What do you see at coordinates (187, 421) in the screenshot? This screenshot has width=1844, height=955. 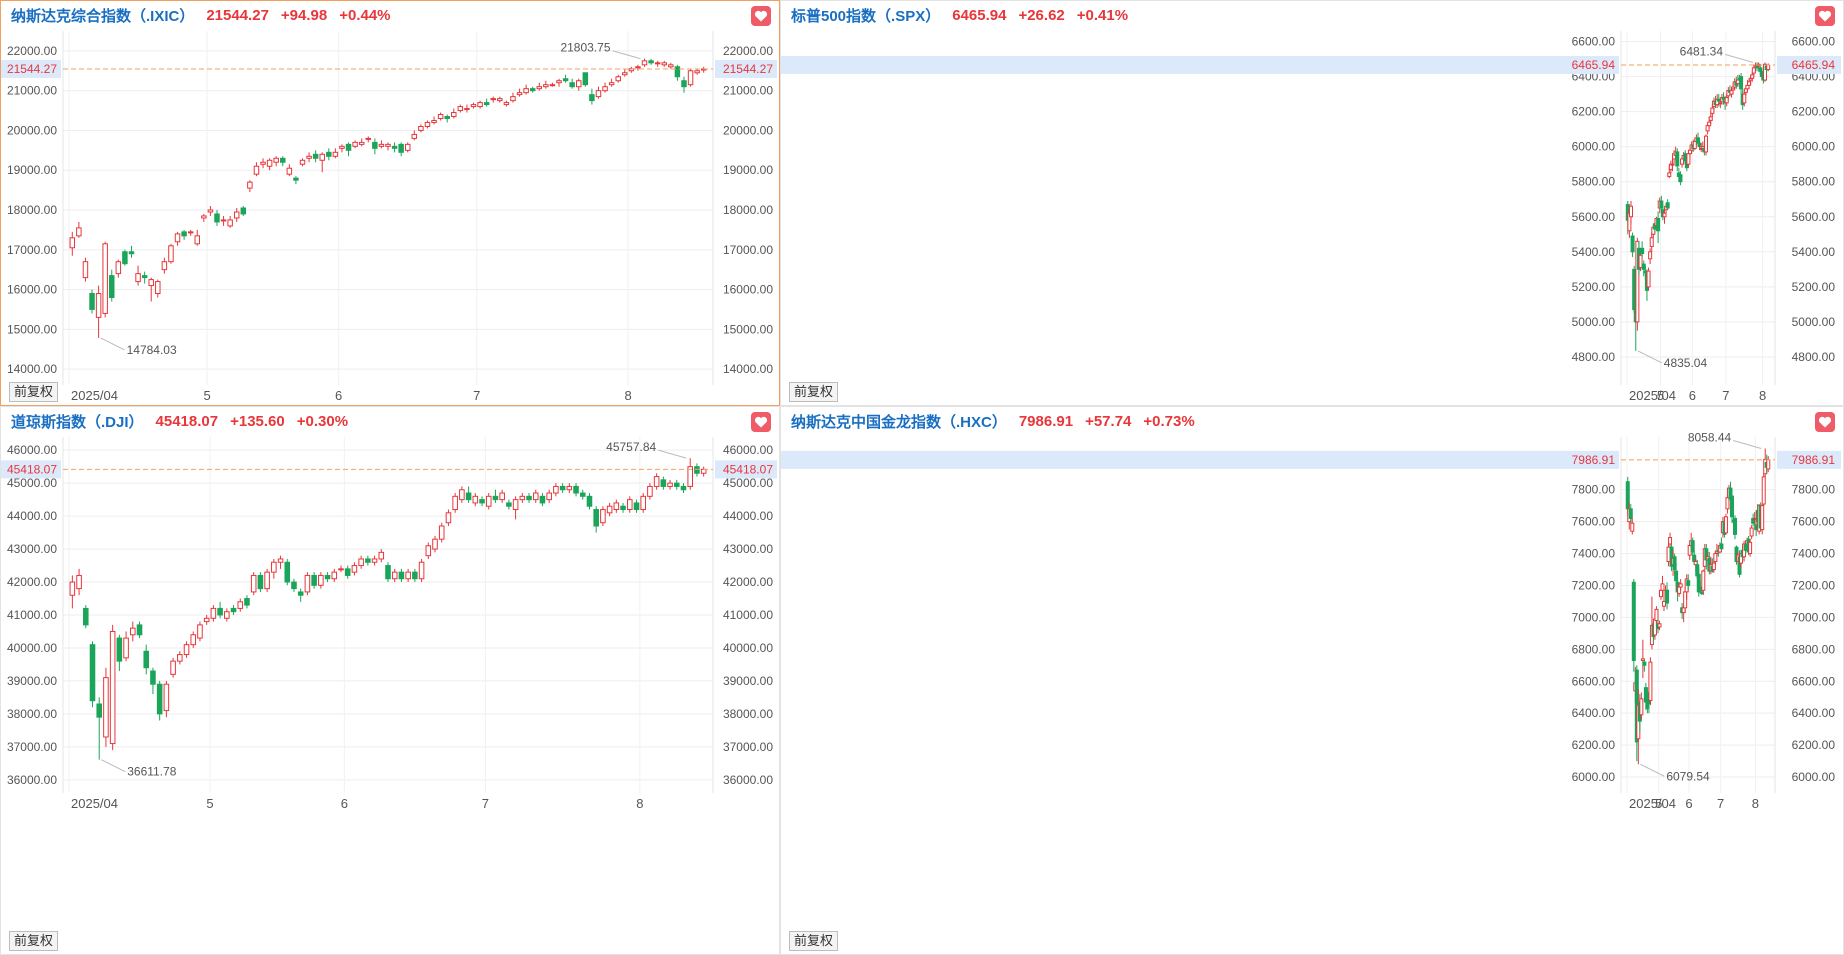 I see `index-price: 45418.07` at bounding box center [187, 421].